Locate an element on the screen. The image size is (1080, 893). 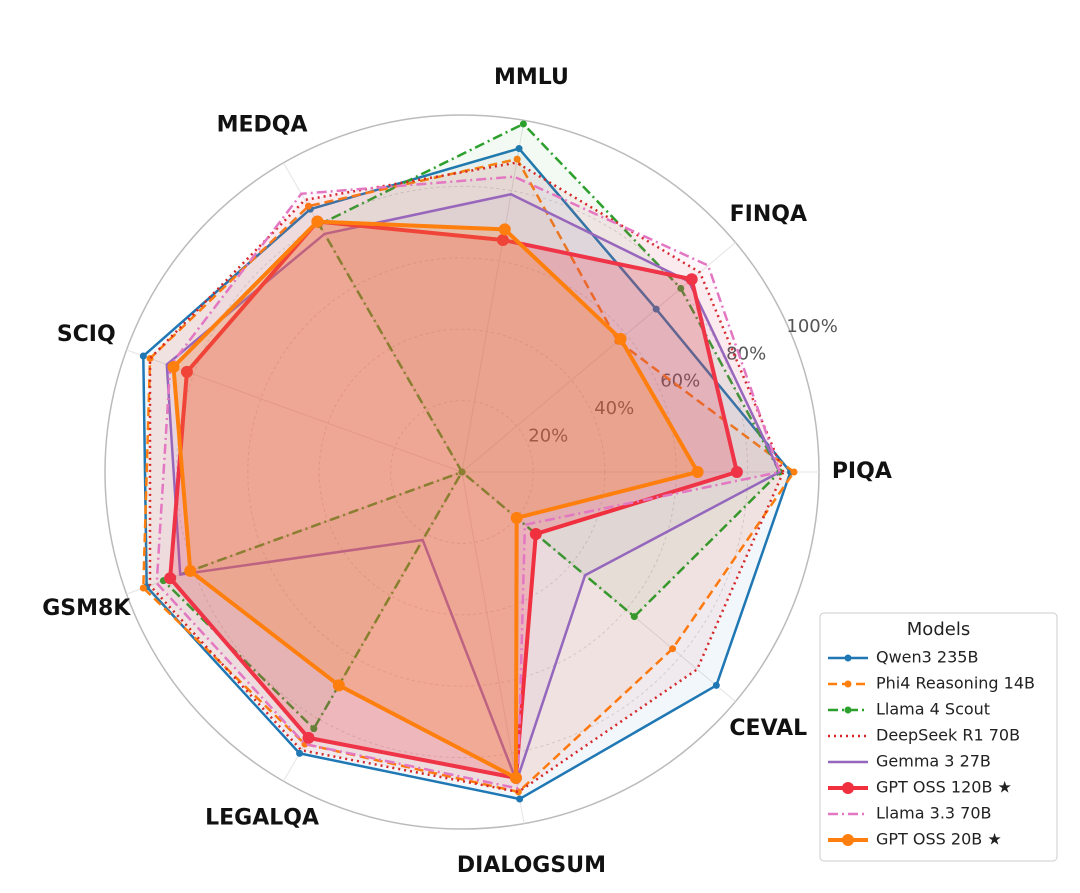
legend-box is located at coordinates (938, 737).